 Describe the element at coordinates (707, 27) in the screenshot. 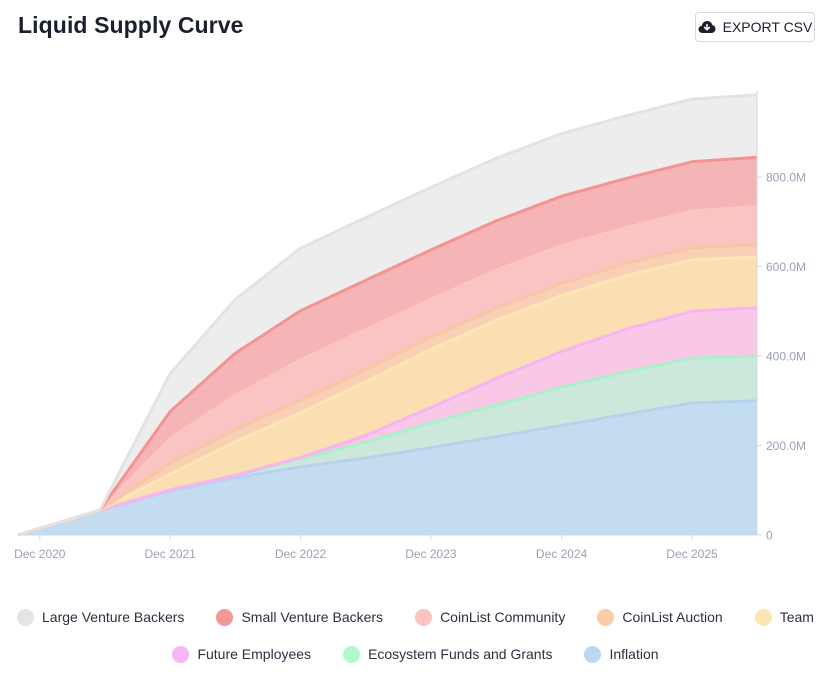

I see `cloud-download-icon` at that location.